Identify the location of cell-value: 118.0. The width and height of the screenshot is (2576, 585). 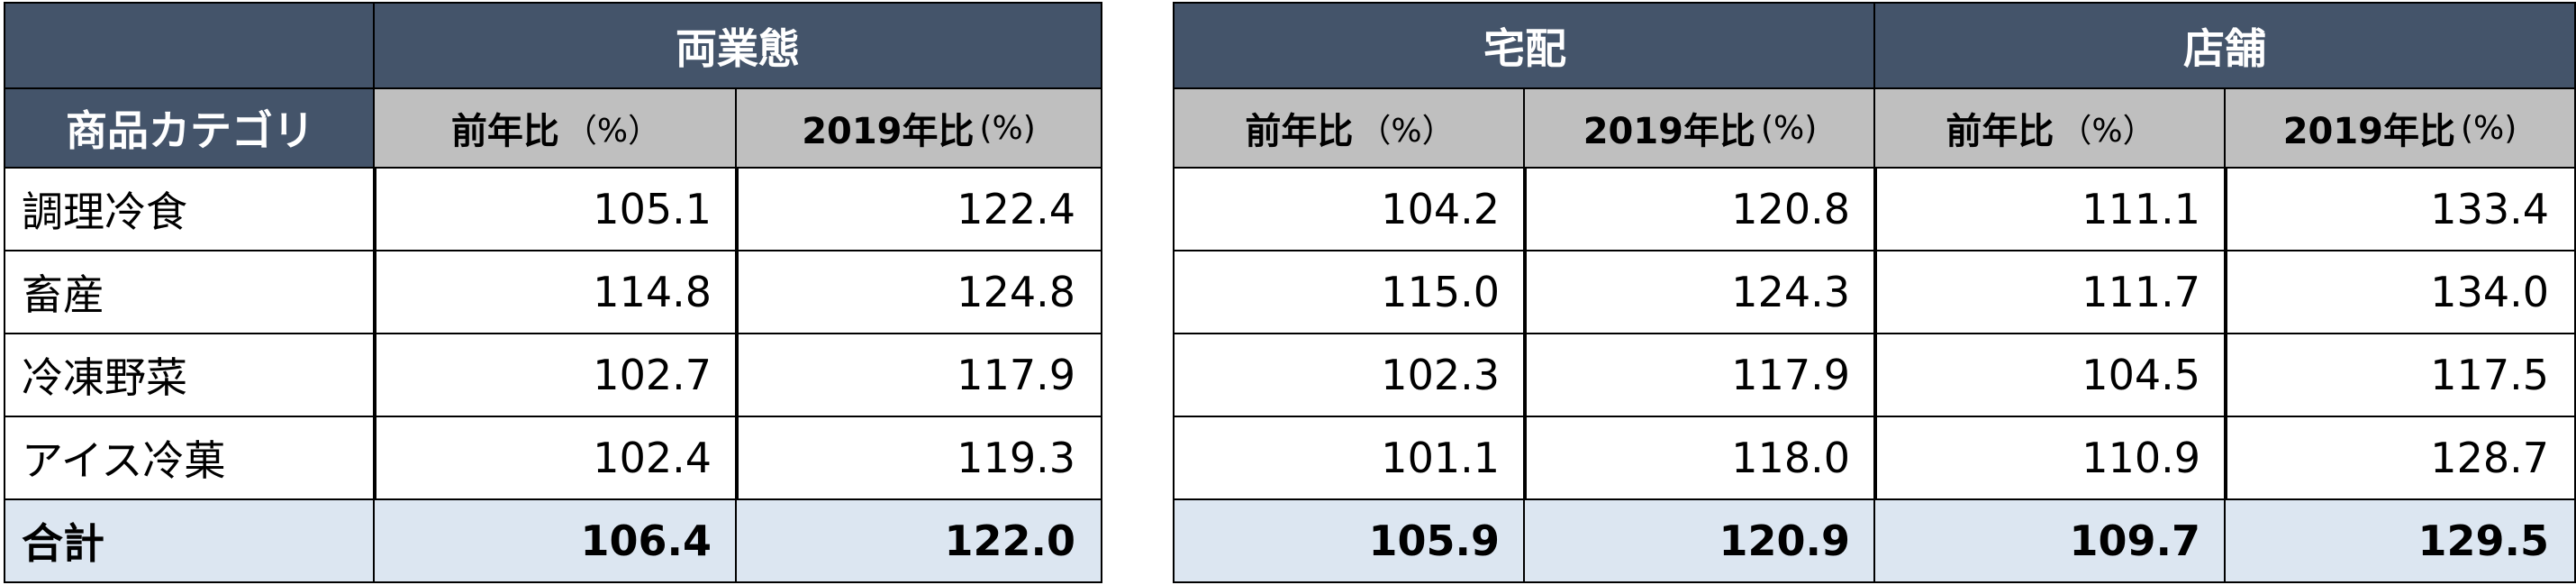
(1700, 458).